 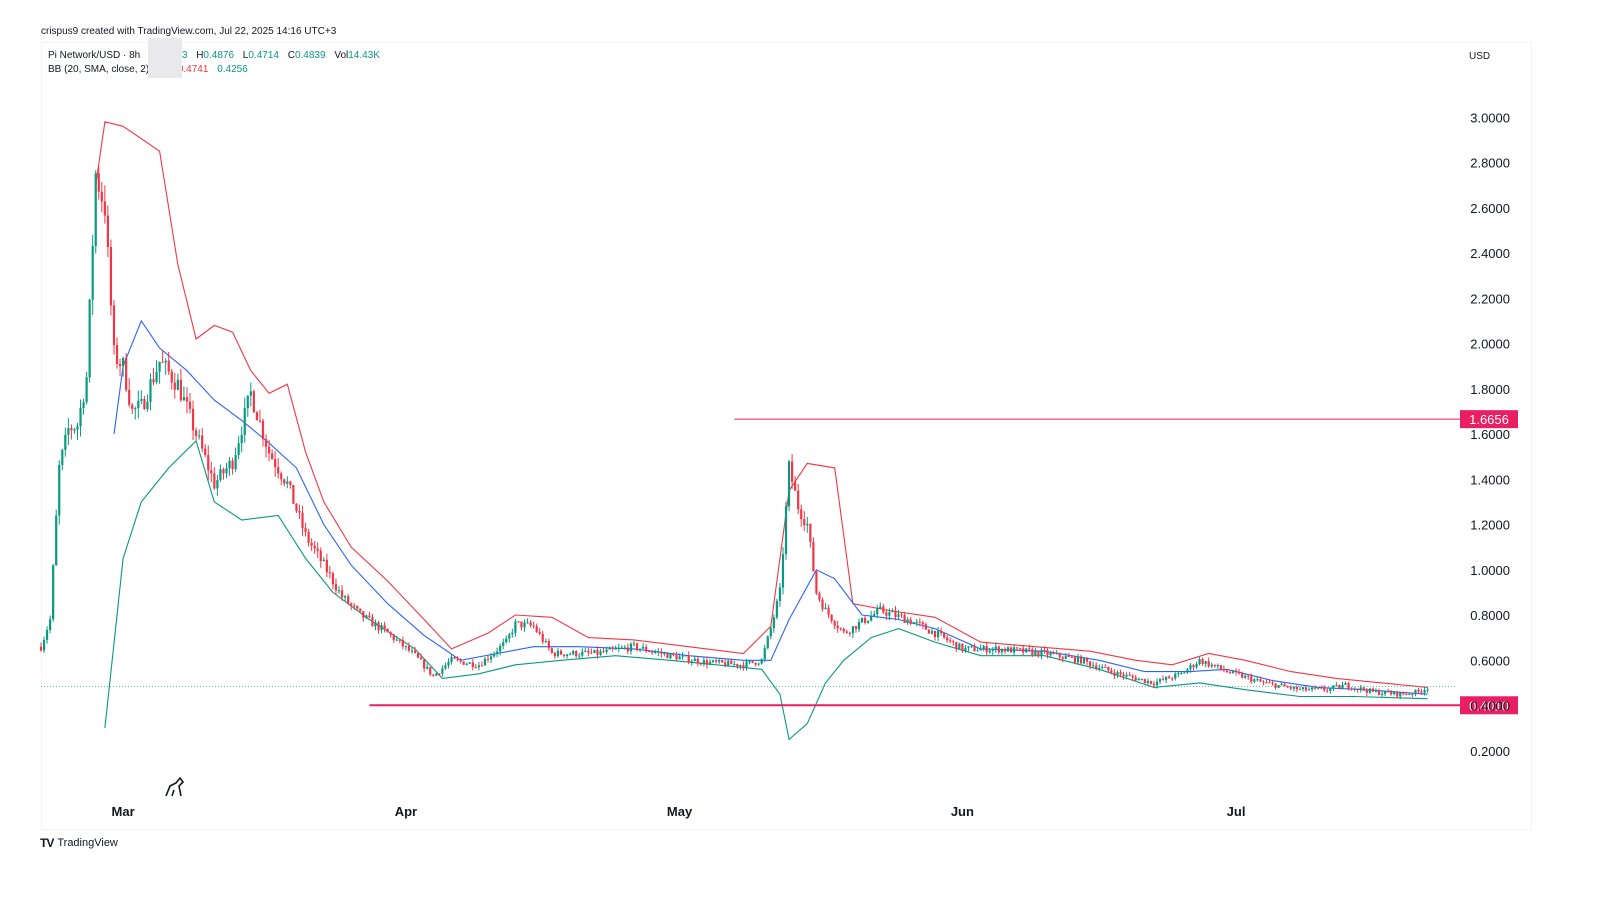 I want to click on currency-label: USD, so click(x=1480, y=56).